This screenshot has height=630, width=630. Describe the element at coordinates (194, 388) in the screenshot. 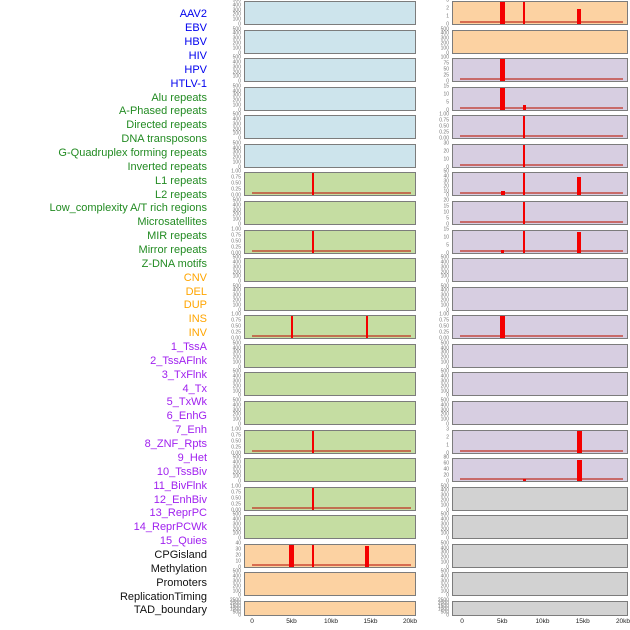

I see `track-label-4-tx: 4_Tx` at that location.